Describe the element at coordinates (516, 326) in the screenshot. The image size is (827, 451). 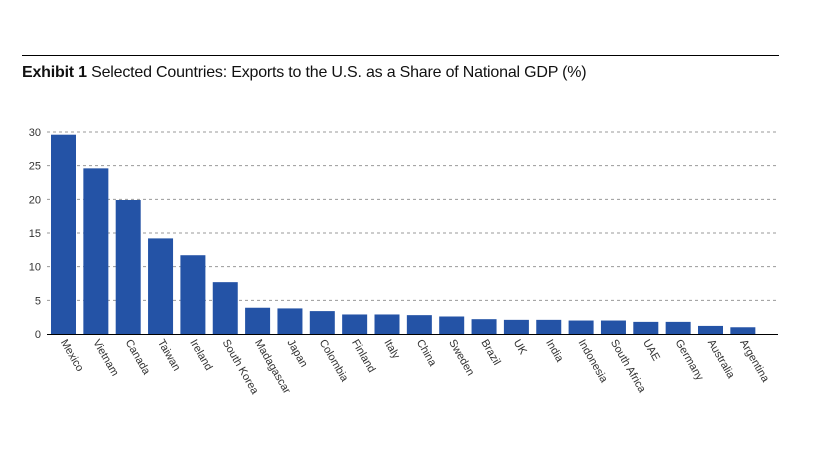
I see `bar-uk` at that location.